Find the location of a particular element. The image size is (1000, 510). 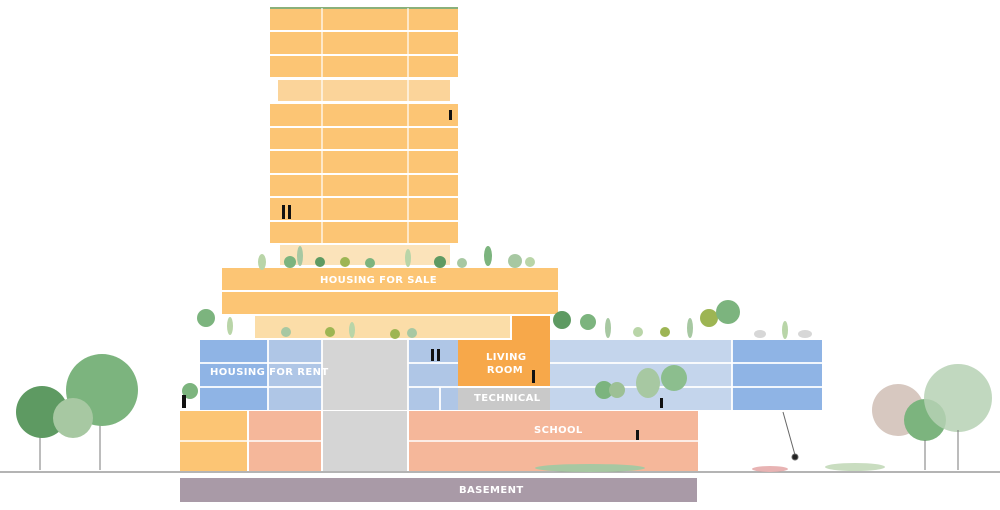

swing is located at coordinates (790, 436).